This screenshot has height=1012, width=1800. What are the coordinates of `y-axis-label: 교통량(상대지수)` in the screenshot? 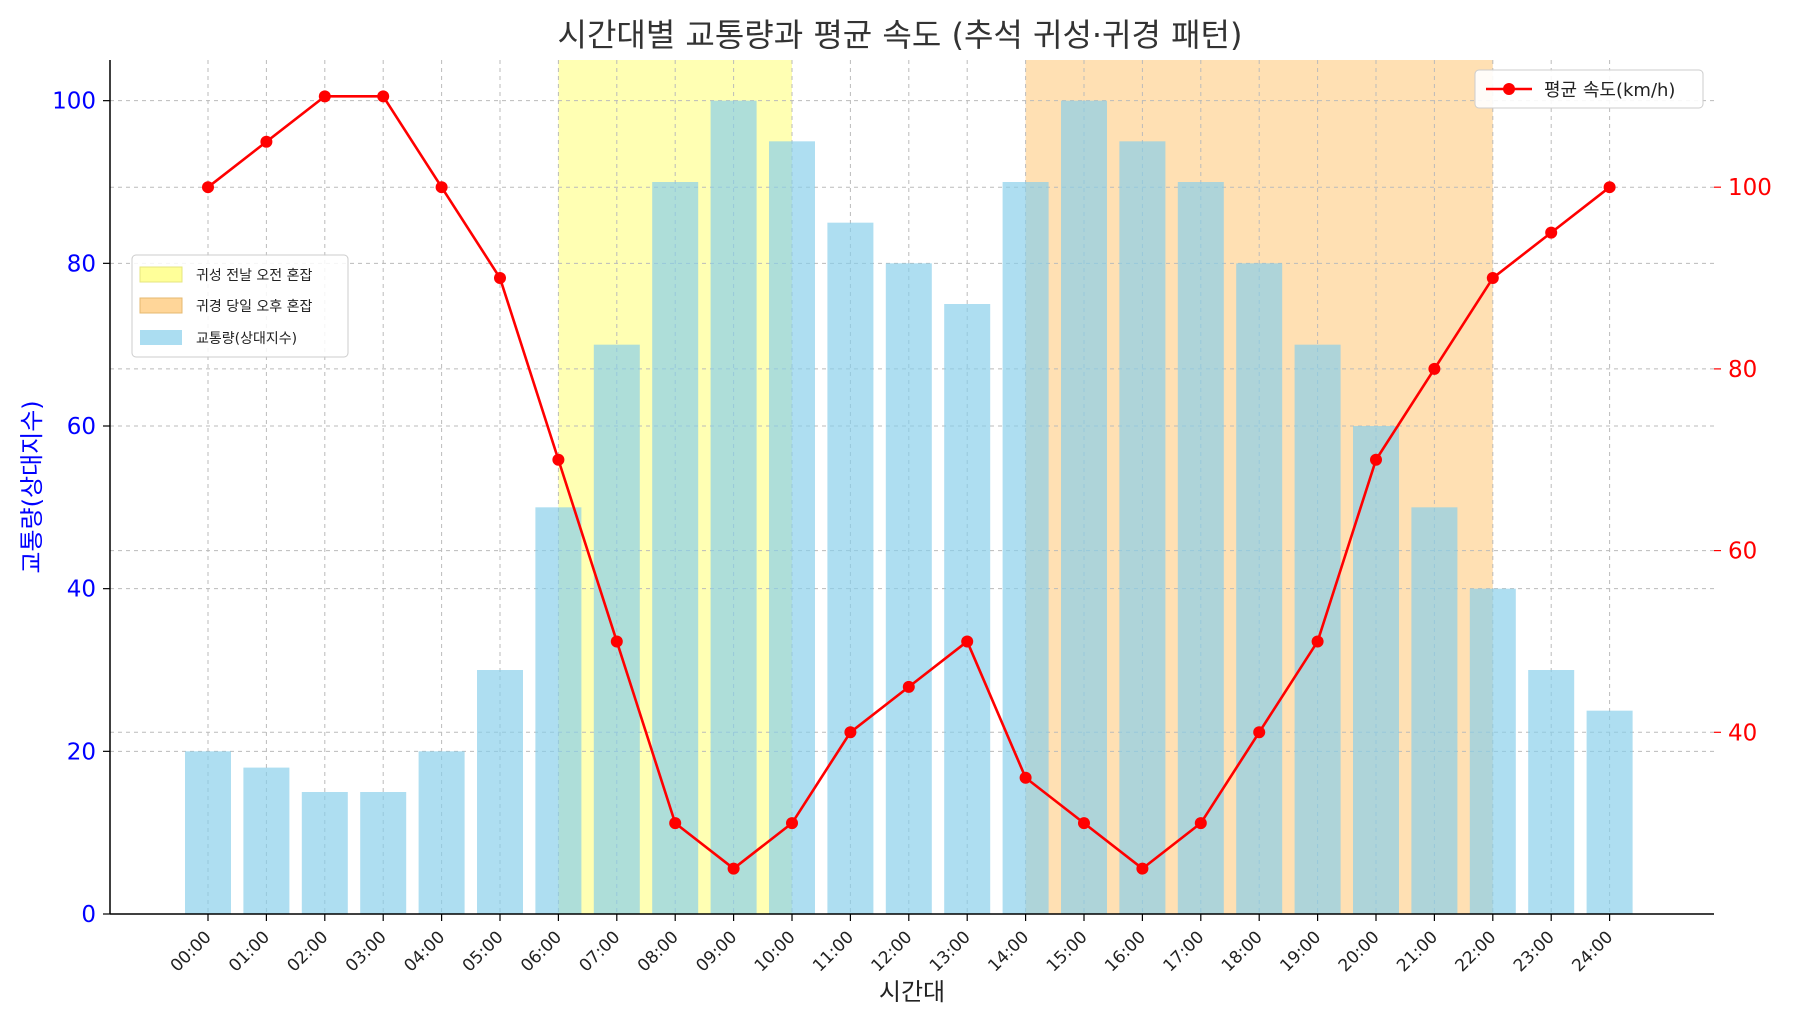 It's located at (32, 486).